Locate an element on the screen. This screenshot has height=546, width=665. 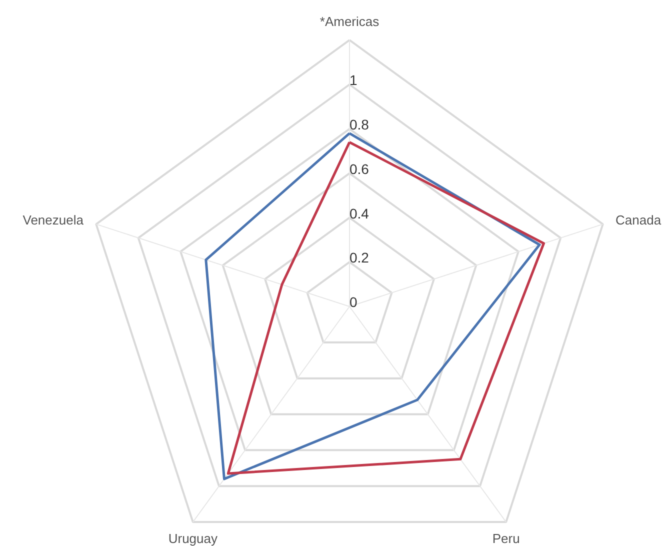
spoke-label: *Americas is located at coordinates (350, 21).